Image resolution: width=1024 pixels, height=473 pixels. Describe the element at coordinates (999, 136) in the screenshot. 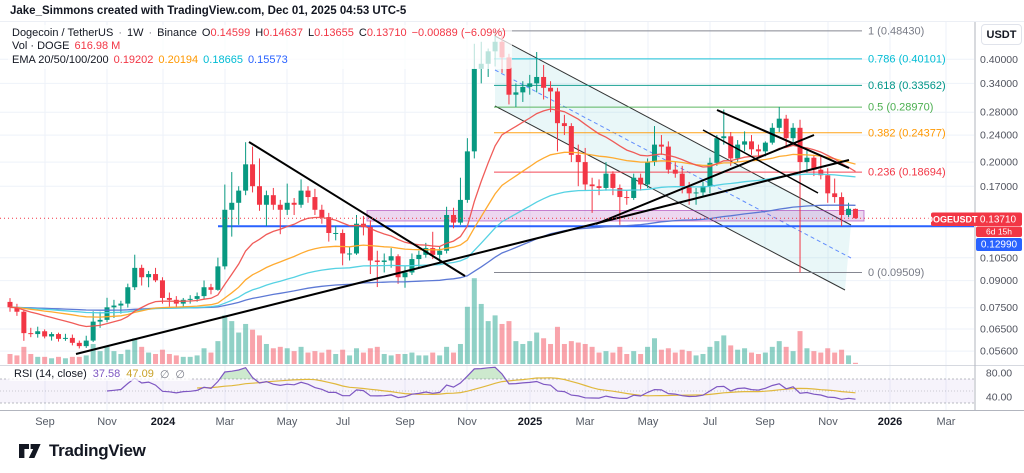

I see `svg-text: 0.24000` at that location.